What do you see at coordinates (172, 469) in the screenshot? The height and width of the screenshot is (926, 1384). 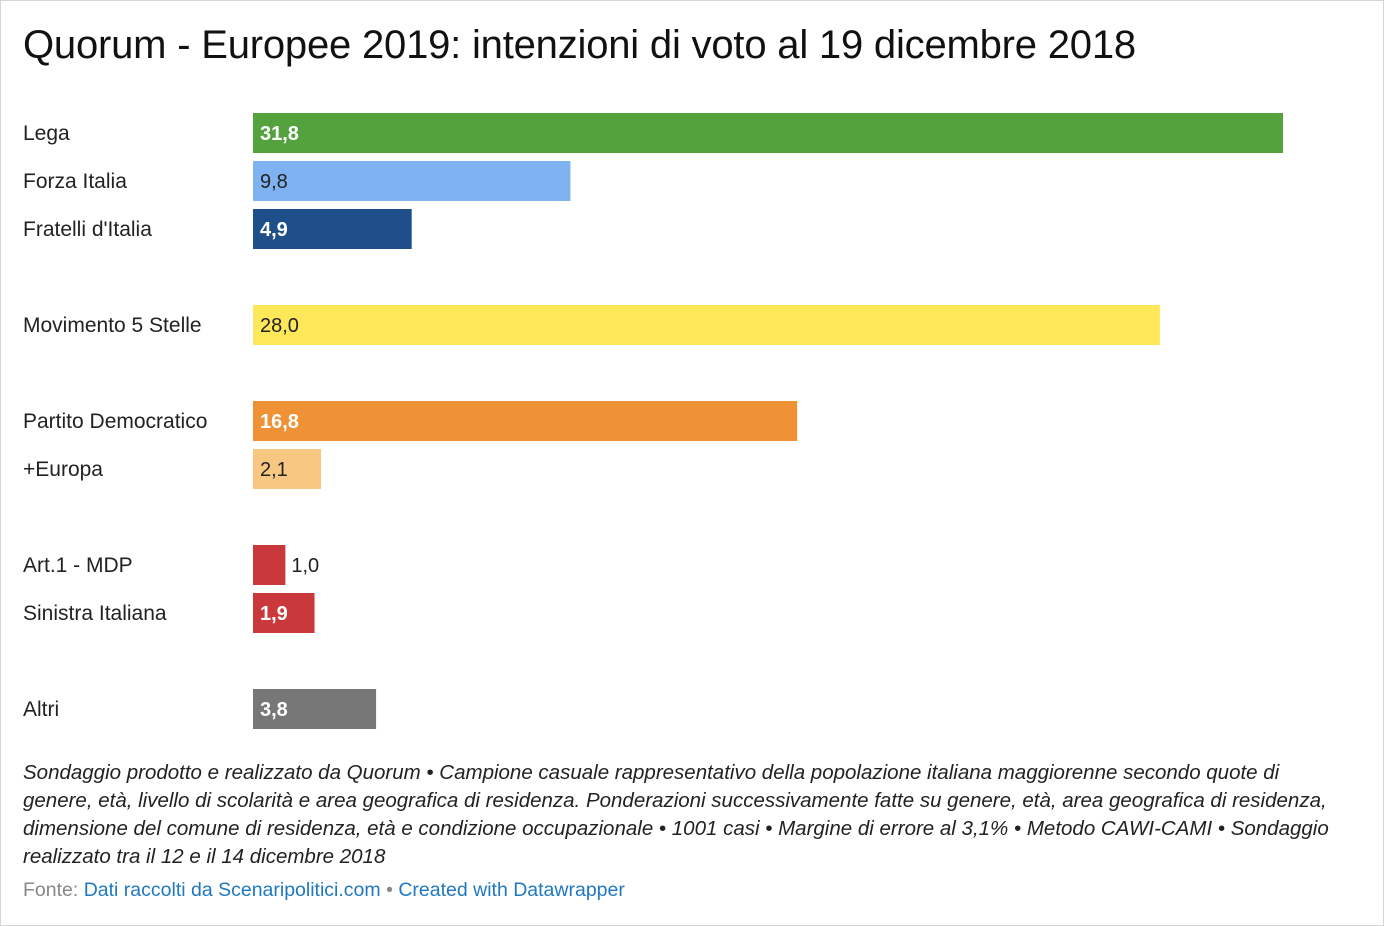 I see `bar-row: +Europa 2,1` at bounding box center [172, 469].